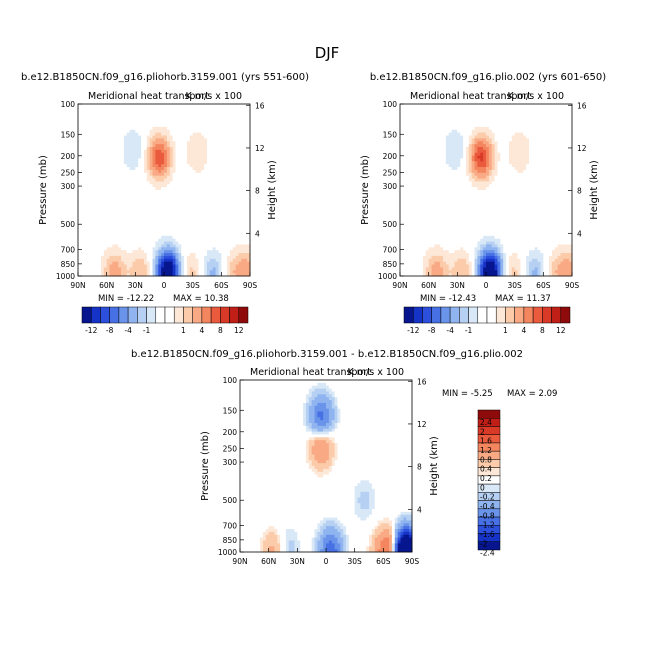 The width and height of the screenshot is (654, 654). Describe the element at coordinates (147, 330) in the screenshot. I see `colorbar-label: -1` at that location.